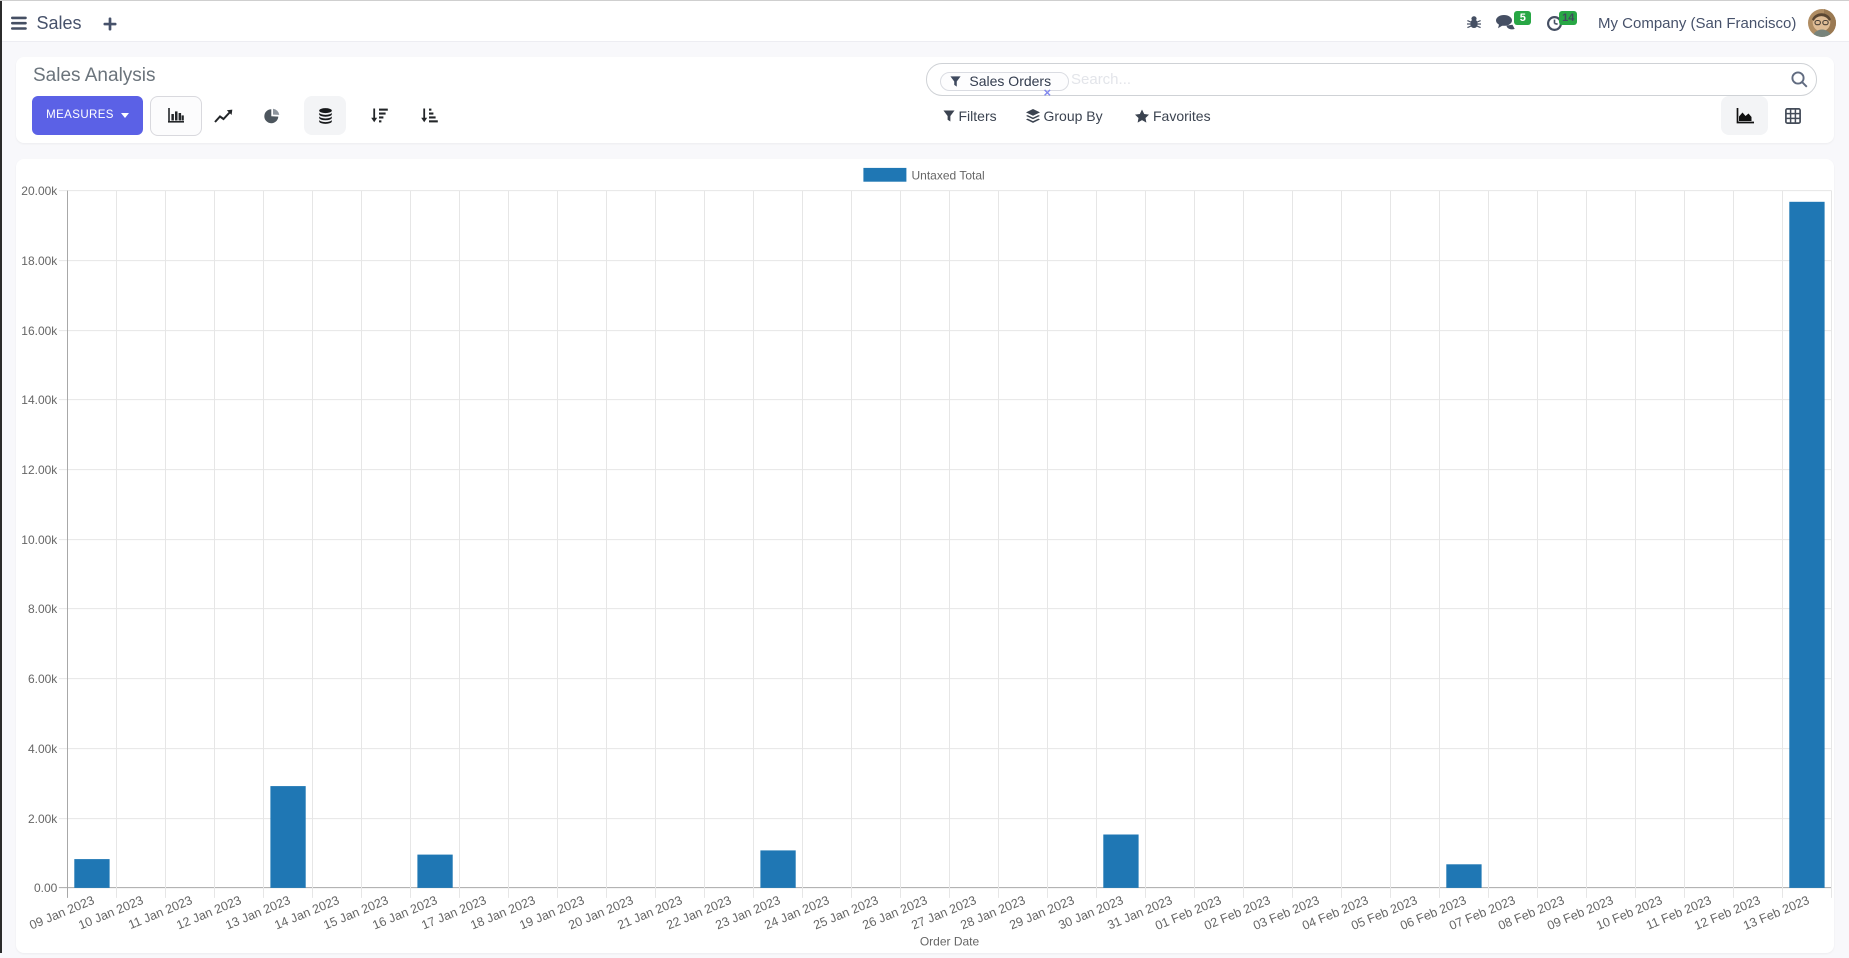 This screenshot has width=1849, height=958. What do you see at coordinates (39, 191) in the screenshot?
I see `svg-text: 20.00k` at bounding box center [39, 191].